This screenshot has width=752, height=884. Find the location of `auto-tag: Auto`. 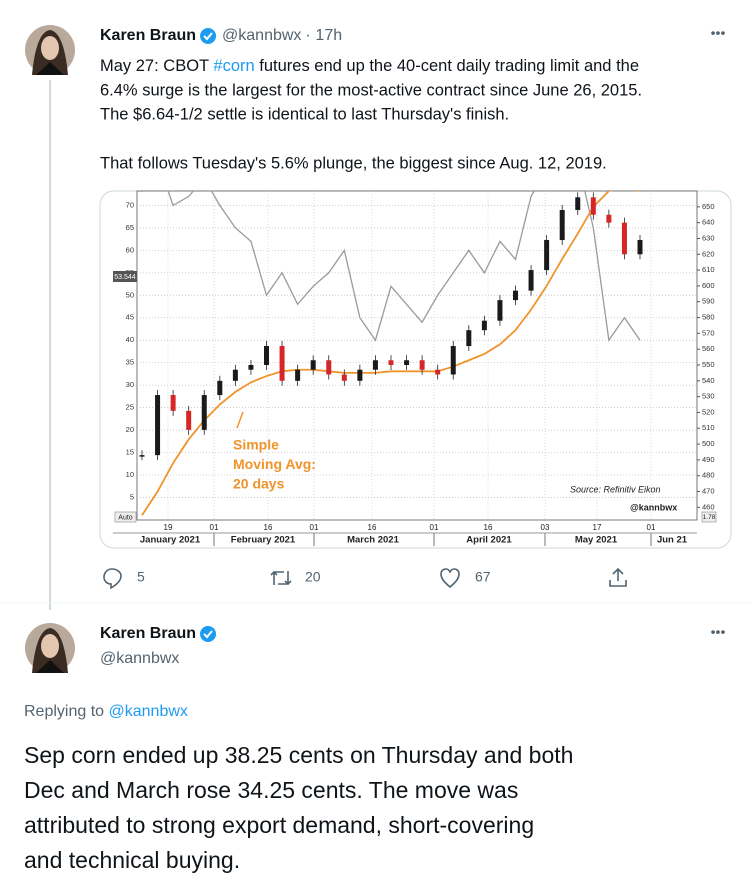

auto-tag: Auto is located at coordinates (125, 517).